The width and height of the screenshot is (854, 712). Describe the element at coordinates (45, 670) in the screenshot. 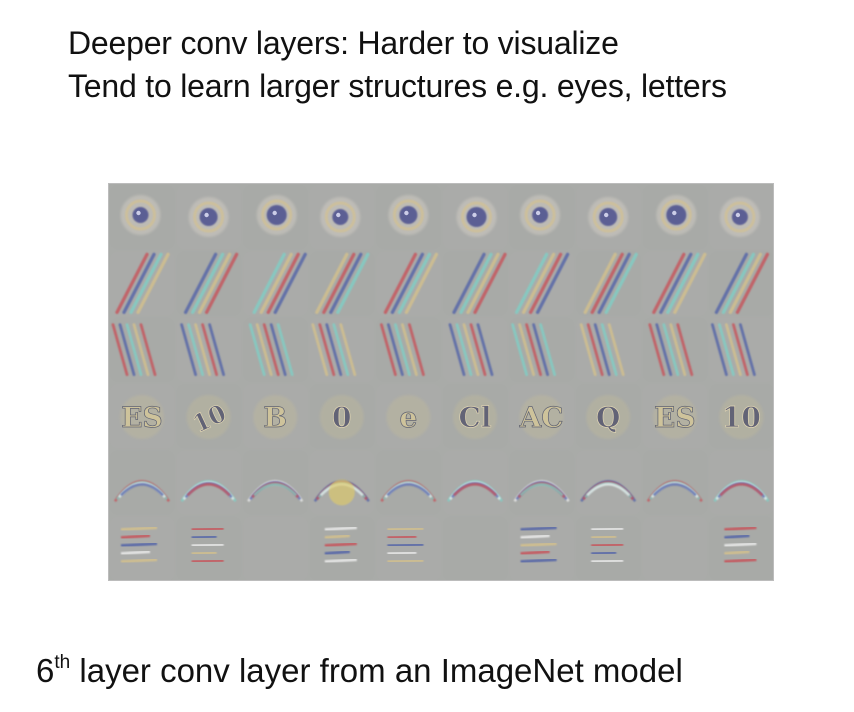

I see `caption-superscript-number: 6` at that location.